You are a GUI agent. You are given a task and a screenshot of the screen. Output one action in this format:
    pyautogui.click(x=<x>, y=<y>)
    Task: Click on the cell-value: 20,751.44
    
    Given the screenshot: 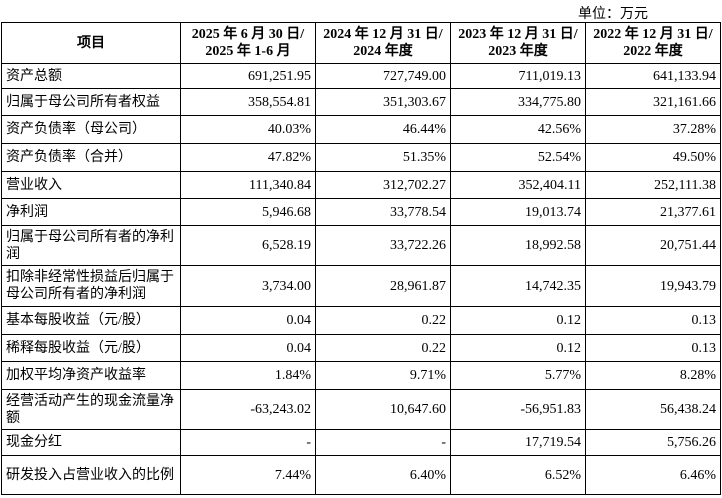 What is the action you would take?
    pyautogui.click(x=653, y=245)
    